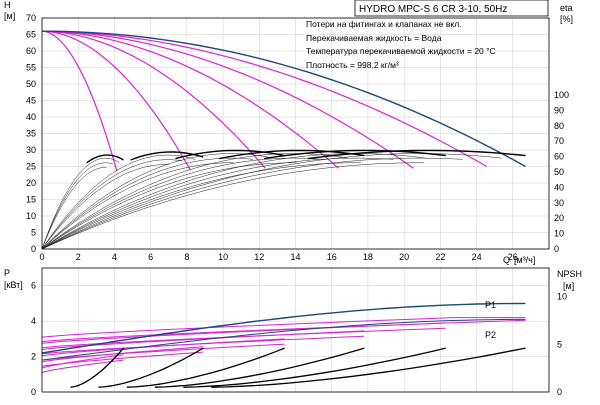  I want to click on y-tick-label: 30, so click(31, 150).